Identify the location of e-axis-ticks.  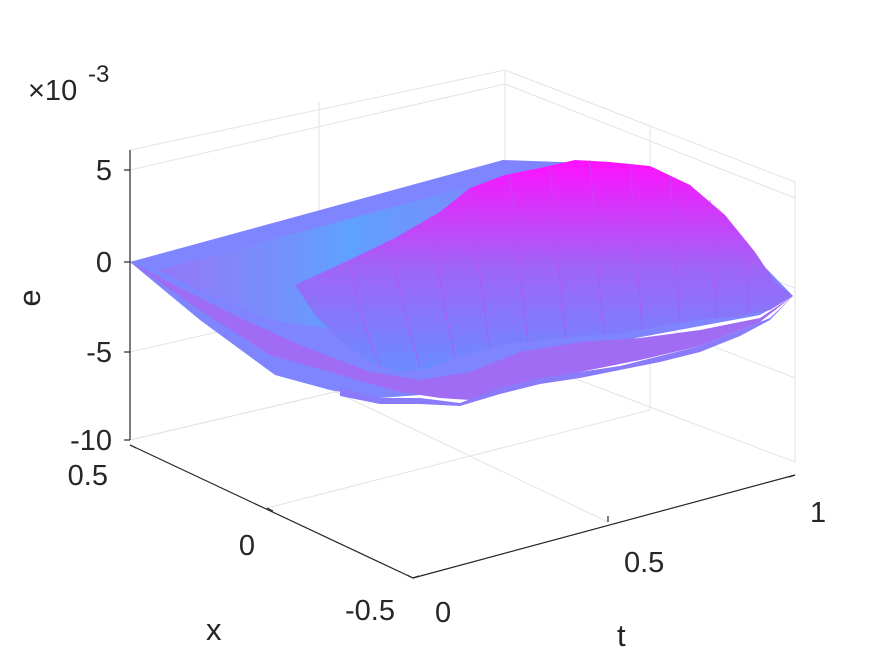
(127, 305).